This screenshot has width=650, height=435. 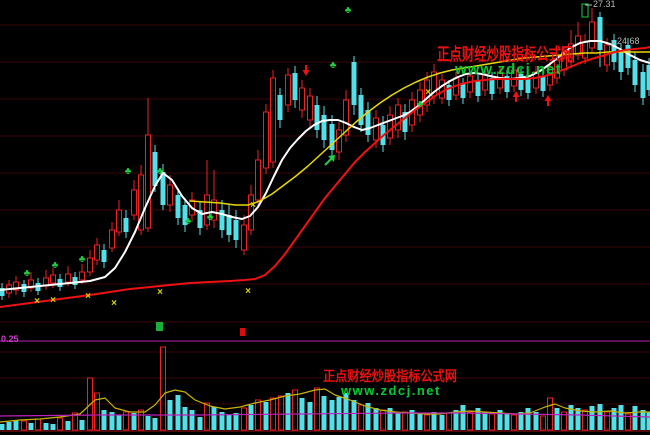 What do you see at coordinates (306, 73) in the screenshot?
I see `red-down-arrow-icon` at bounding box center [306, 73].